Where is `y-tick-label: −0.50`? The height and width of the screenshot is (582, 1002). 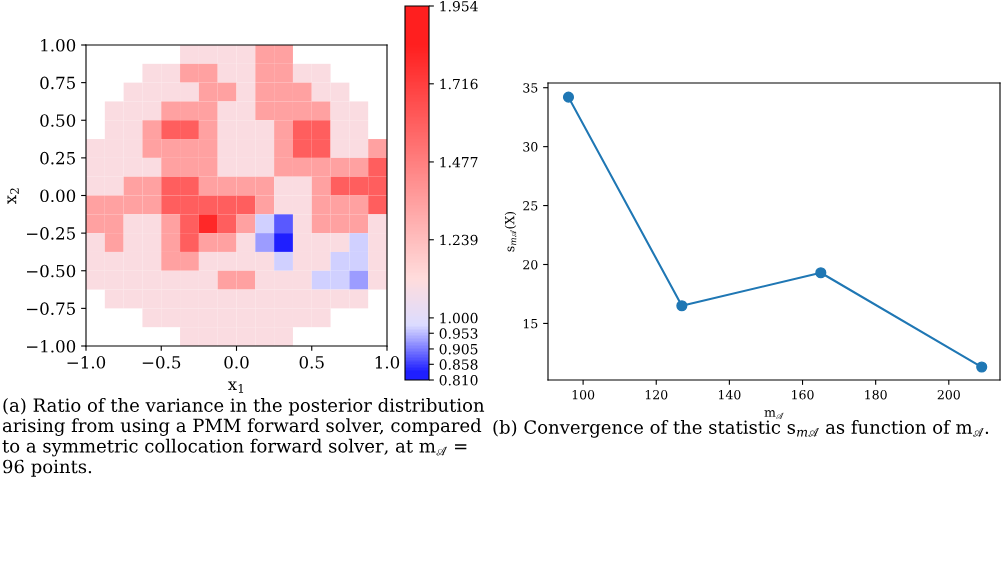 y-tick-label: −0.50 is located at coordinates (51, 271).